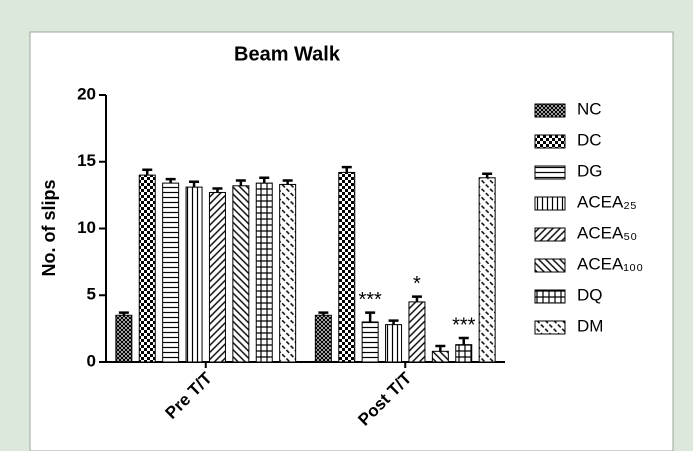 This screenshot has height=451, width=693. I want to click on y-tick-label: 15, so click(86, 160).